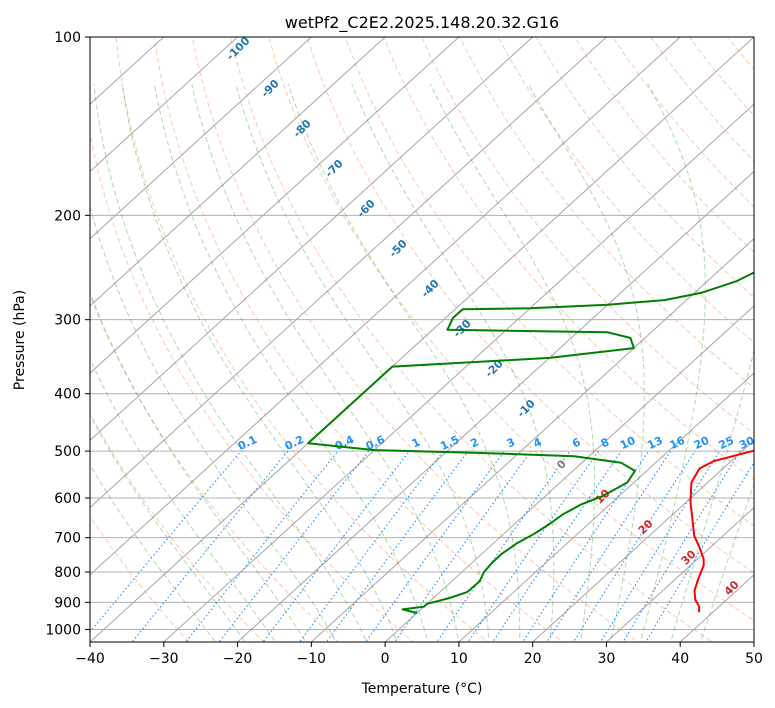 Image resolution: width=775 pixels, height=708 pixels. Describe the element at coordinates (459, 659) in the screenshot. I see `x-tick-label: 10` at that location.